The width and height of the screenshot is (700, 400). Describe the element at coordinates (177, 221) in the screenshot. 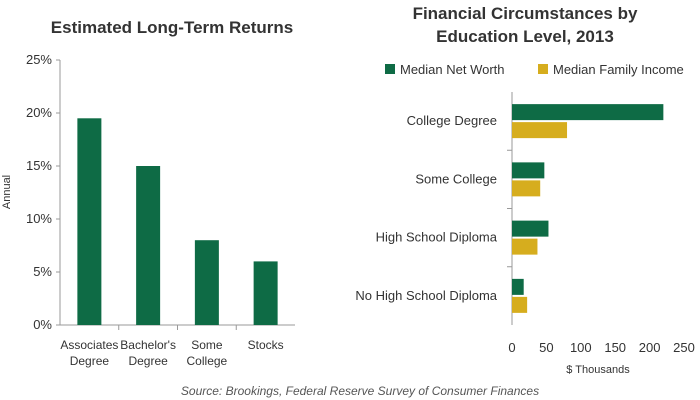

I see `returns-bars` at that location.